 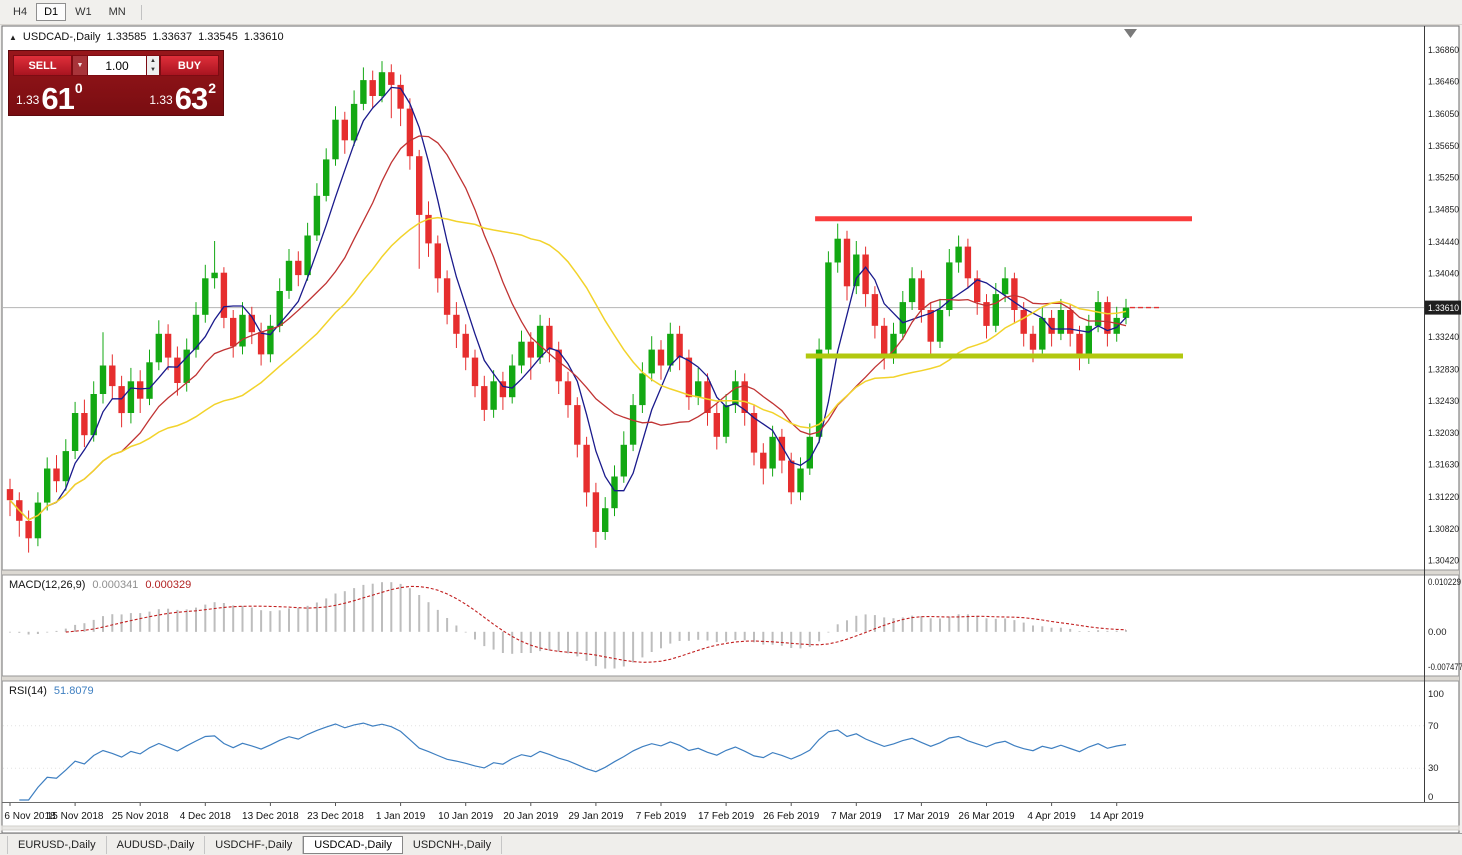 I want to click on macd-signal-line, so click(x=596, y=624).